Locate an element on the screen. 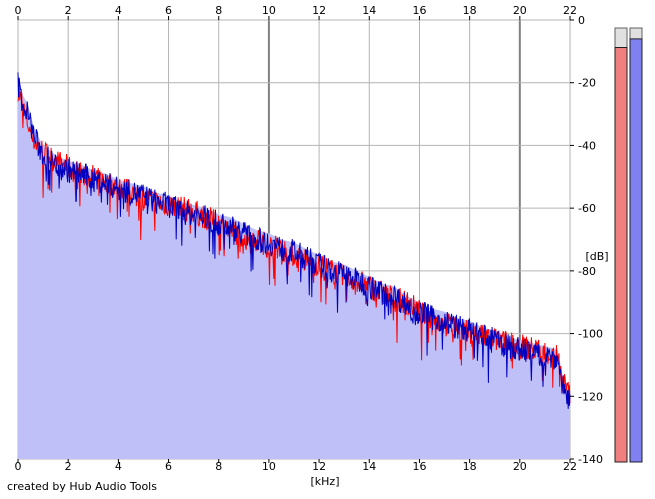 This screenshot has width=655, height=499. meter-left is located at coordinates (621, 255).